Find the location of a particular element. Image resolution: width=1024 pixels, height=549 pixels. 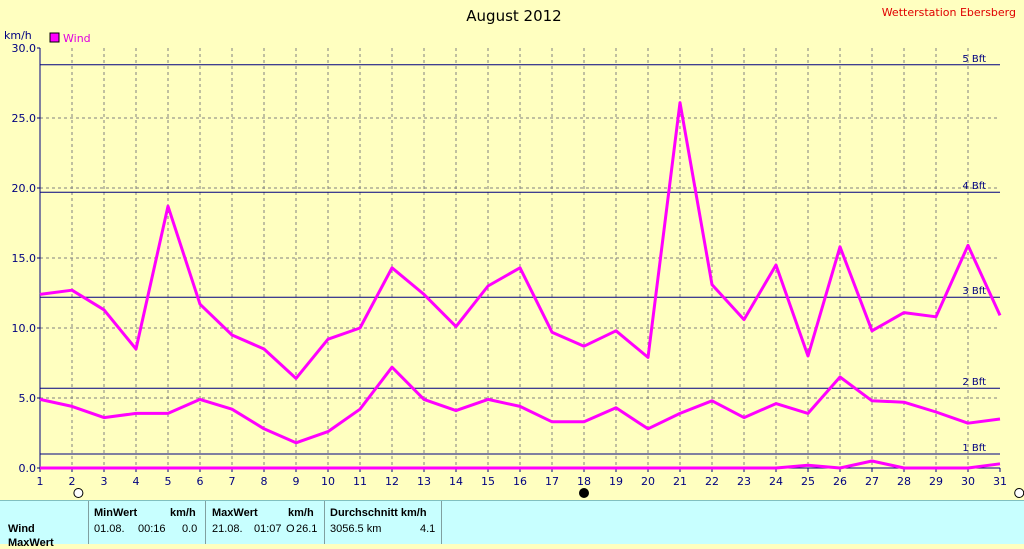

chart-title: August 2012 is located at coordinates (513, 16).